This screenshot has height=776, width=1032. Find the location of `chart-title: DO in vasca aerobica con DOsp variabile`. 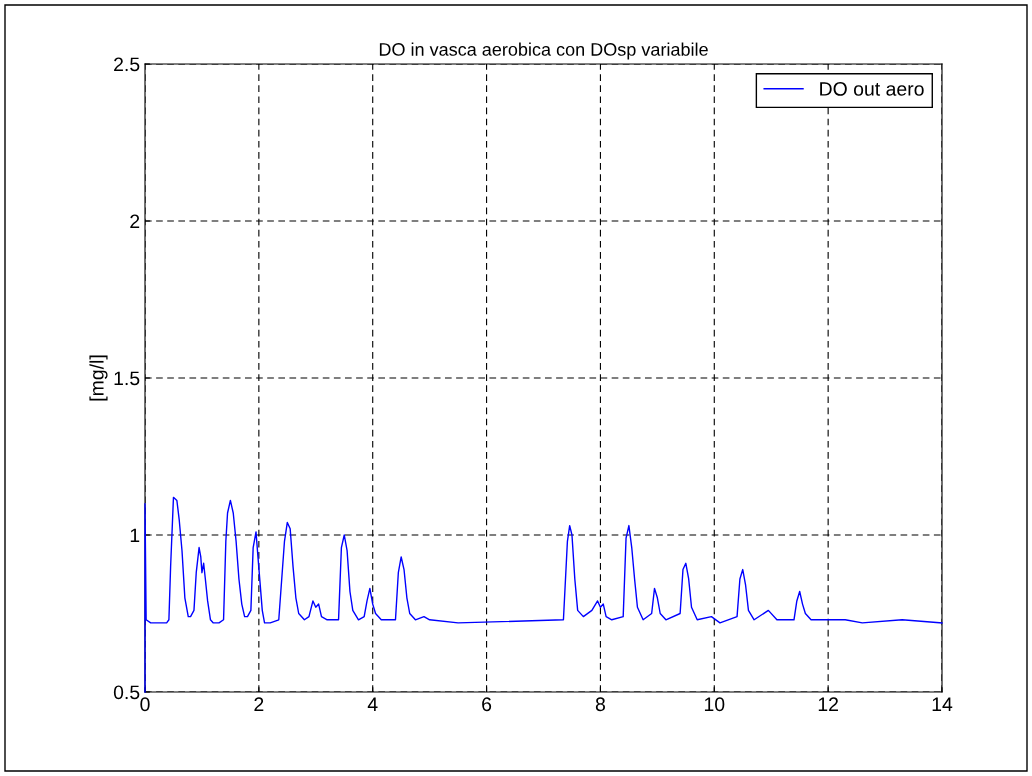

chart-title: DO in vasca aerobica con DOsp variabile is located at coordinates (543, 51).